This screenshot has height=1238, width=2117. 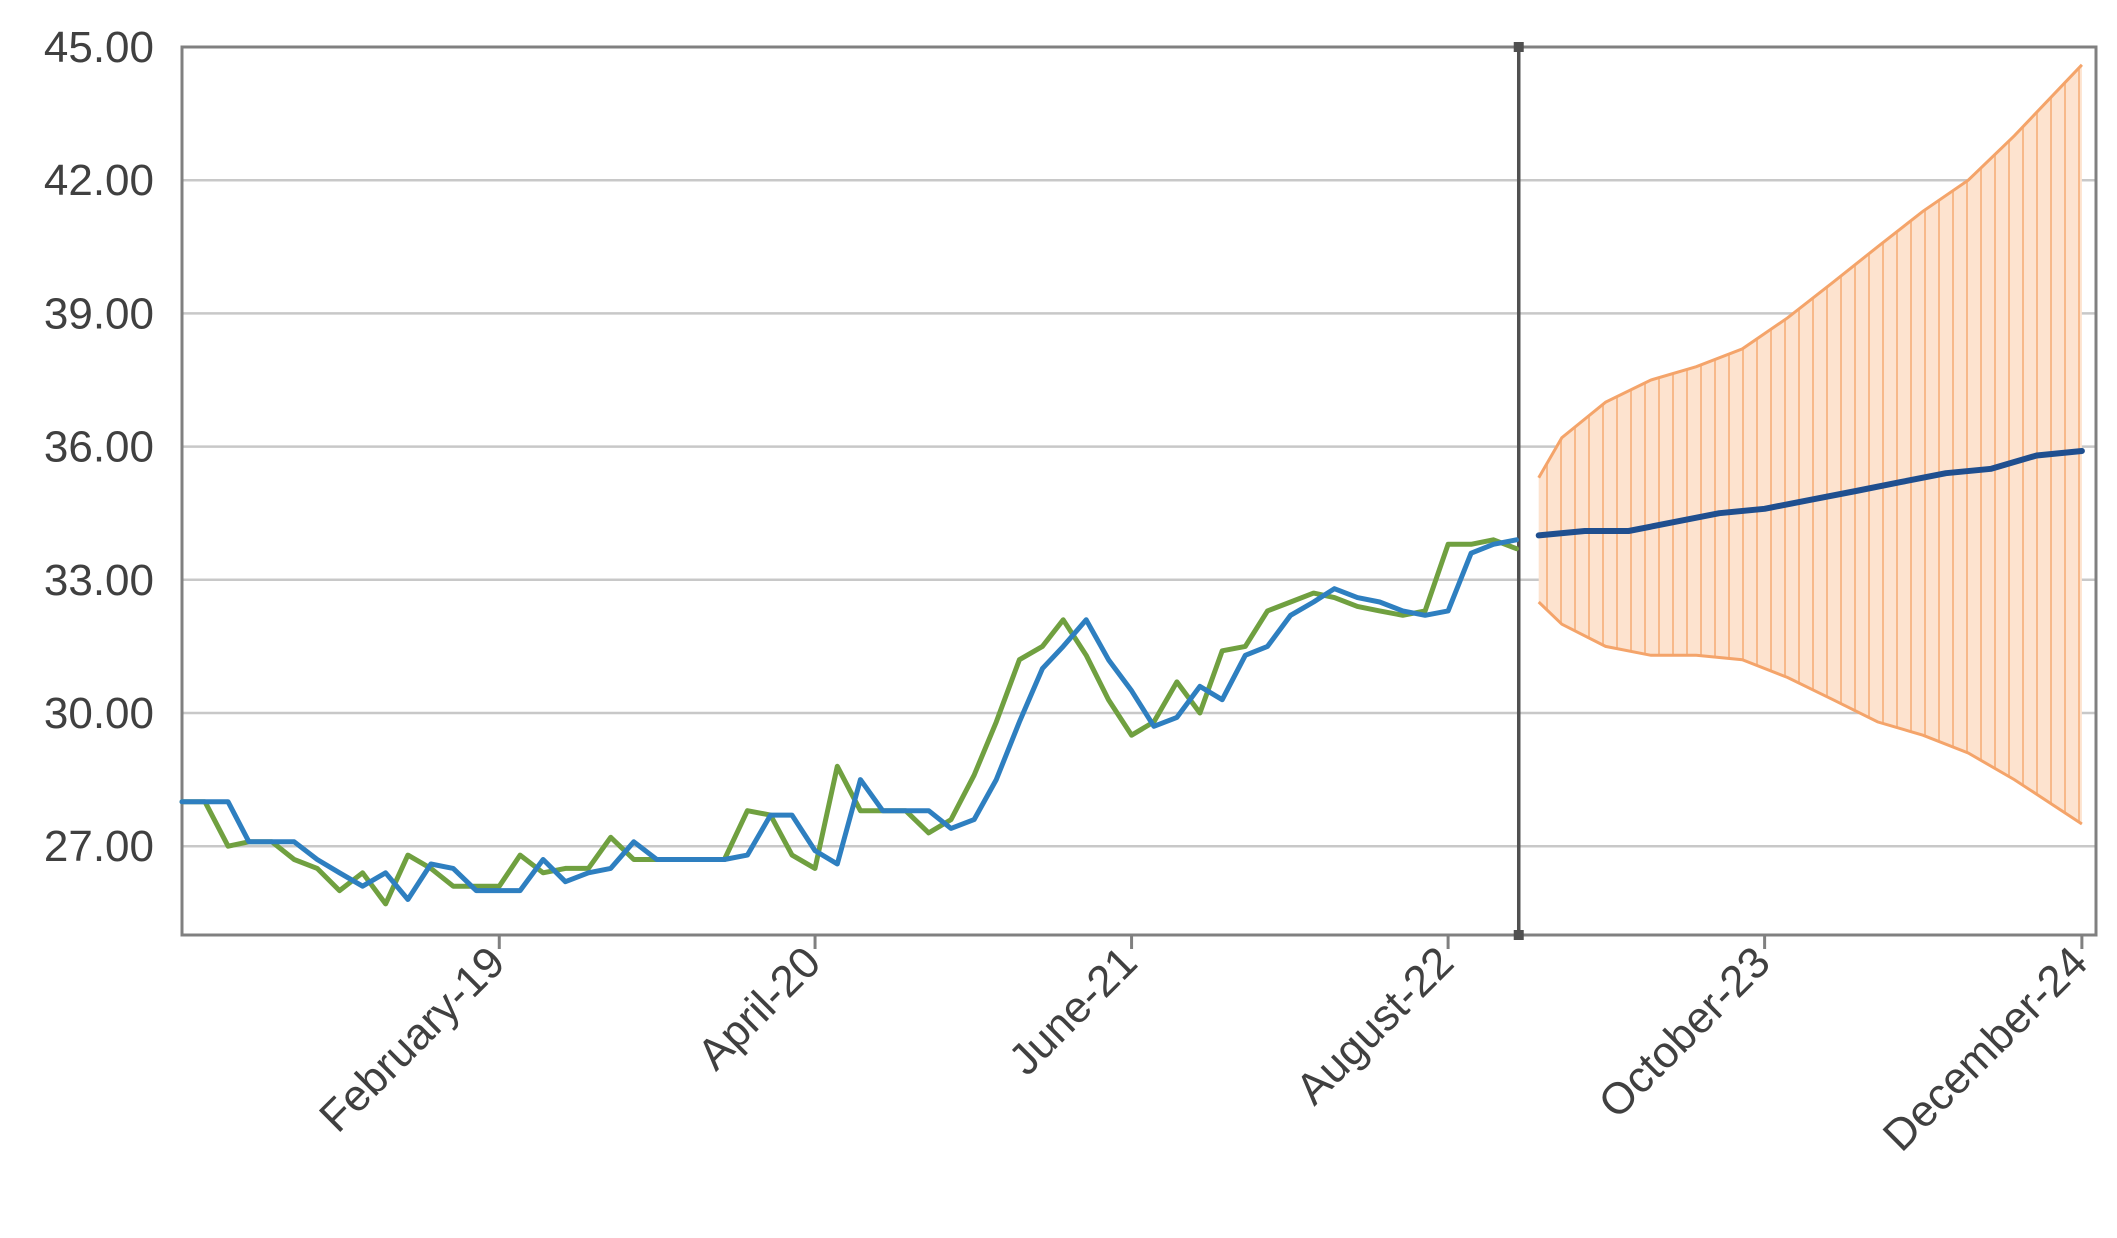 What do you see at coordinates (99, 313) in the screenshot?
I see `y-tick-label: 39.00` at bounding box center [99, 313].